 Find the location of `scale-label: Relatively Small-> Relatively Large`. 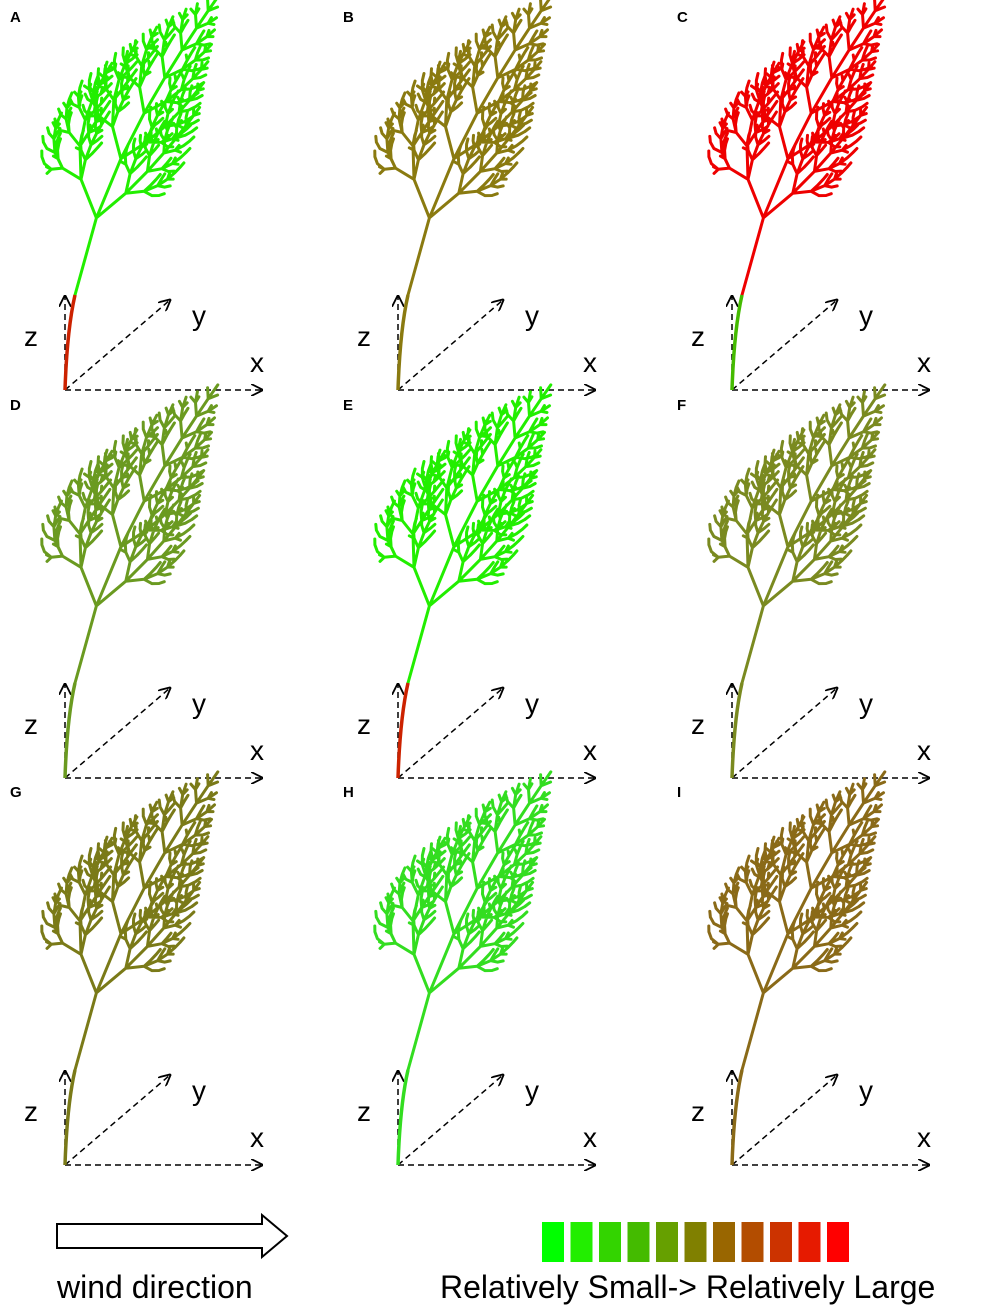

scale-label: Relatively Small-> Relatively Large is located at coordinates (687, 1287).